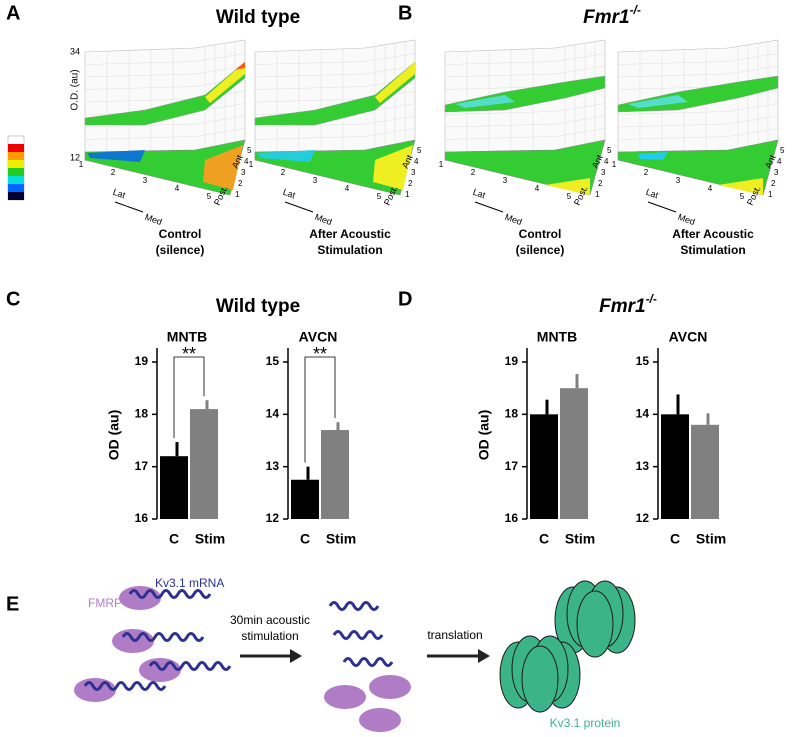 This screenshot has width=800, height=737. Describe the element at coordinates (512, 361) in the screenshot. I see `y-tick-label: 19` at that location.